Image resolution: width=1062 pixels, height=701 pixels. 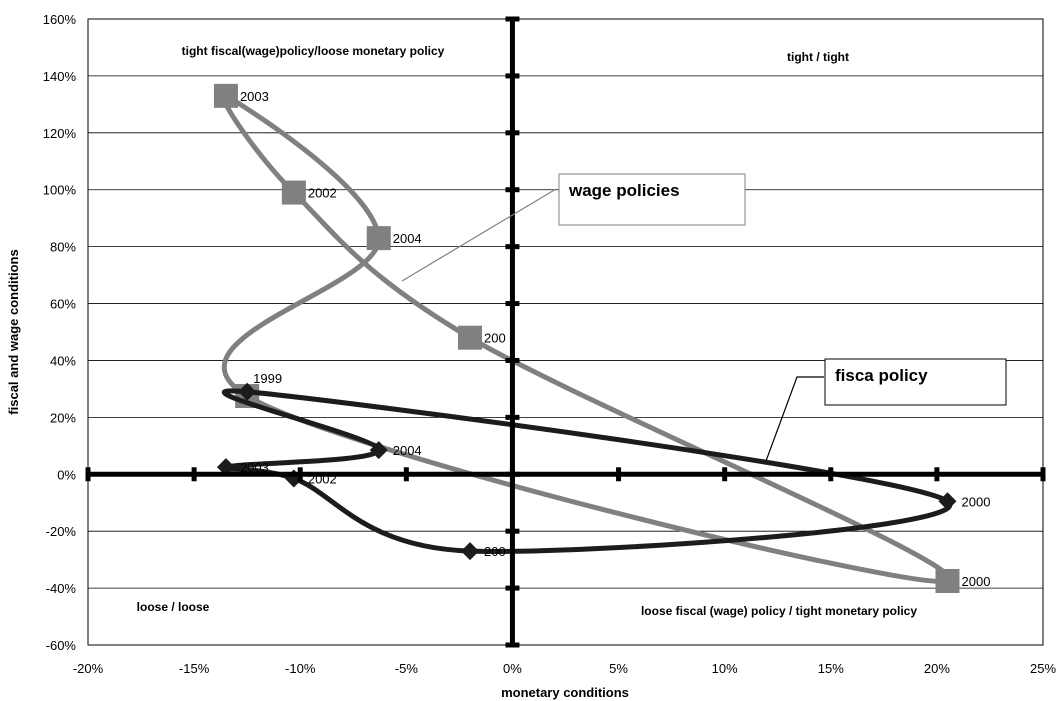 What do you see at coordinates (60, 76) in the screenshot?
I see `y-tick-label: 140%` at bounding box center [60, 76].